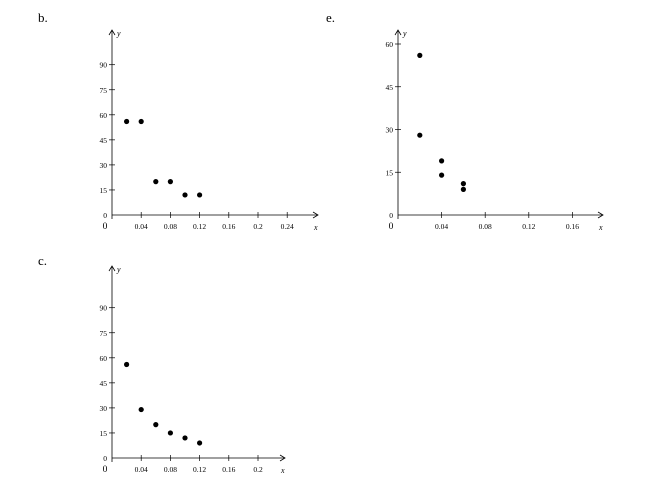 This screenshot has height=487, width=653. Describe the element at coordinates (287, 226) in the screenshot. I see `x-tick-label: 0.24` at that location.